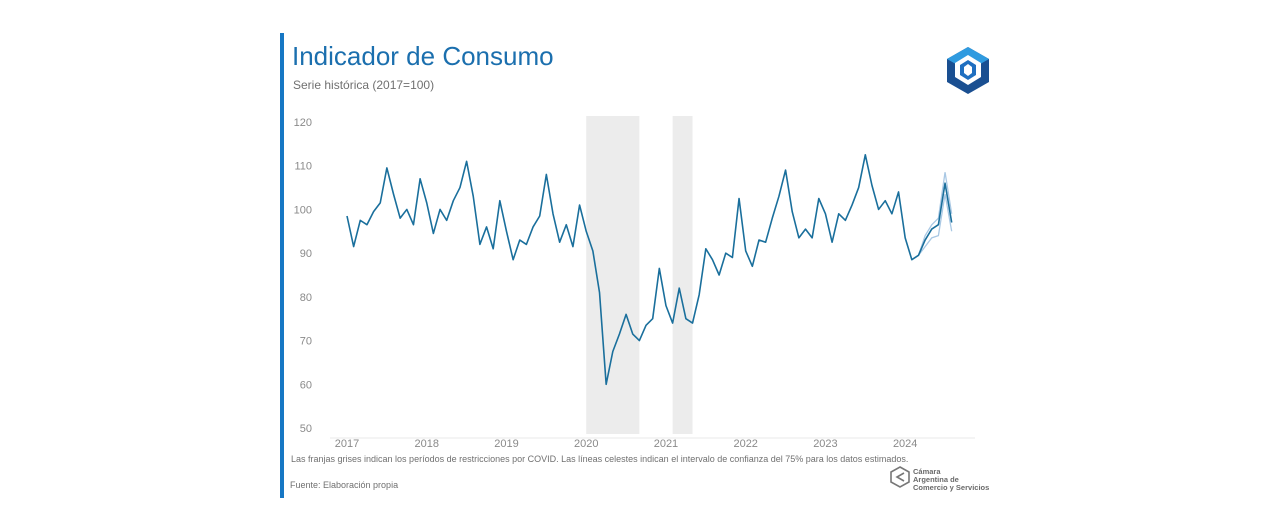 This screenshot has width=1280, height=531. What do you see at coordinates (423, 56) in the screenshot?
I see `chart-title: Indicador de Consumo` at bounding box center [423, 56].